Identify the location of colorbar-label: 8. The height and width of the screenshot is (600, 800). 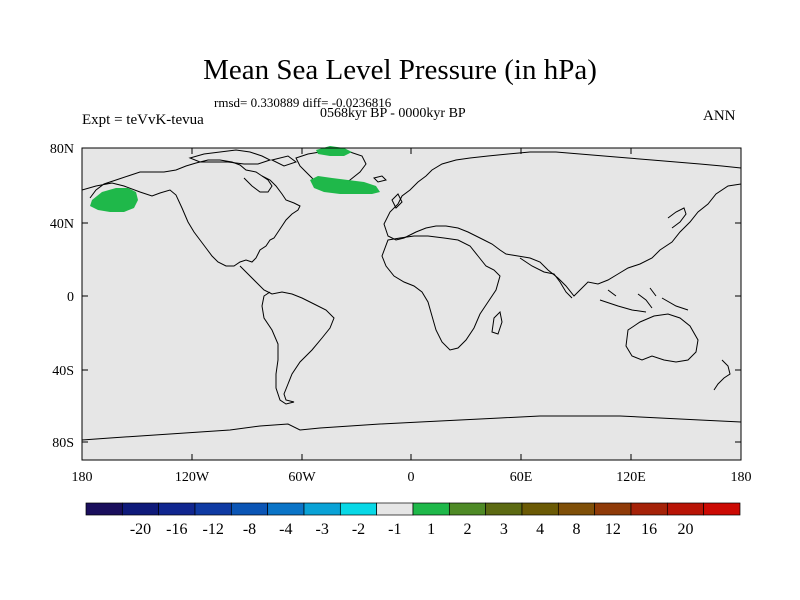
(577, 529).